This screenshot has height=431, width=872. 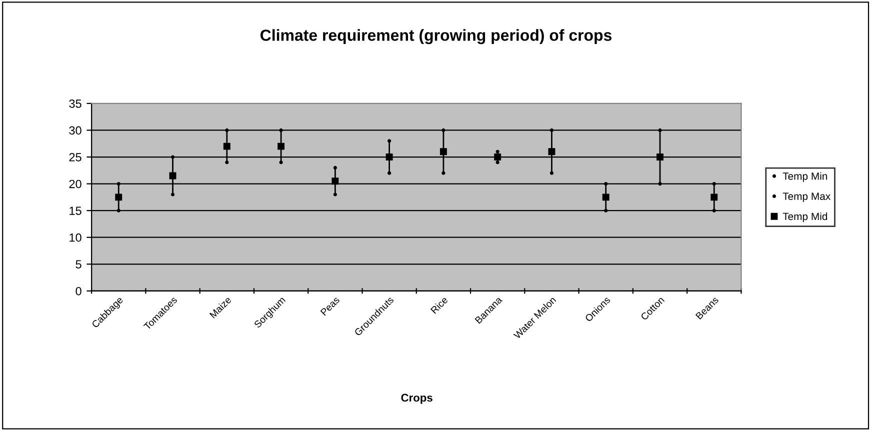 What do you see at coordinates (439, 305) in the screenshot?
I see `x-tick-label: Rice` at bounding box center [439, 305].